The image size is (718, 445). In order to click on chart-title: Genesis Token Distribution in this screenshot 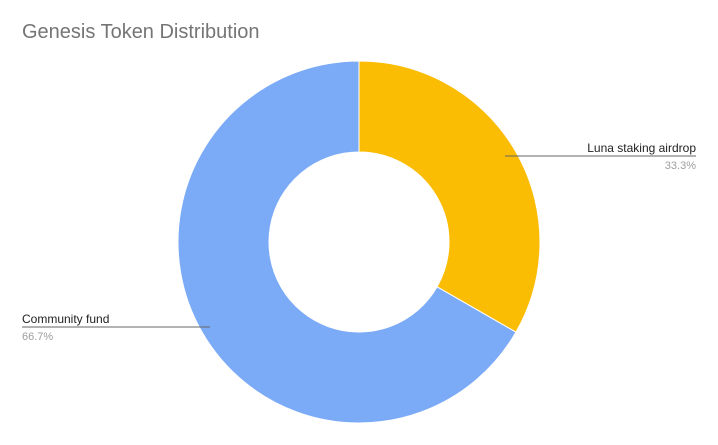, I will do `click(141, 32)`.